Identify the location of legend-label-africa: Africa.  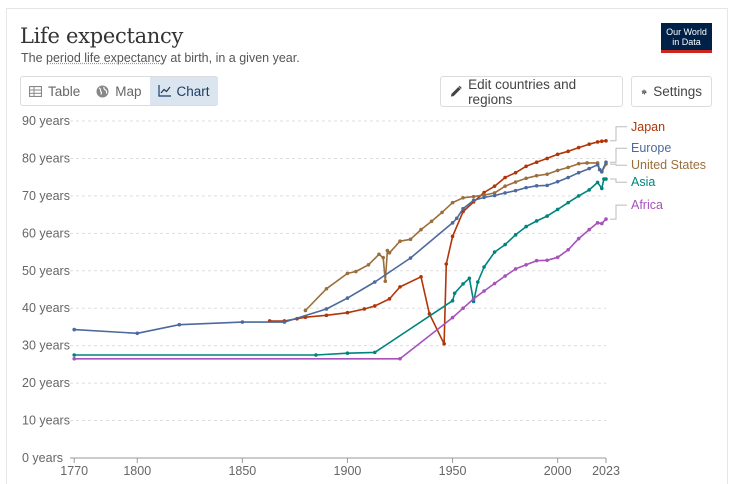
(647, 205).